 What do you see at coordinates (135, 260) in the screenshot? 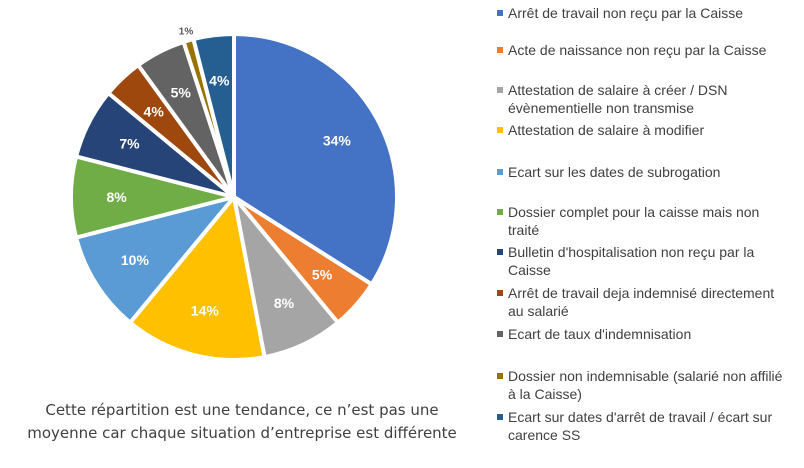
I see `slice-data-label: 10%` at bounding box center [135, 260].